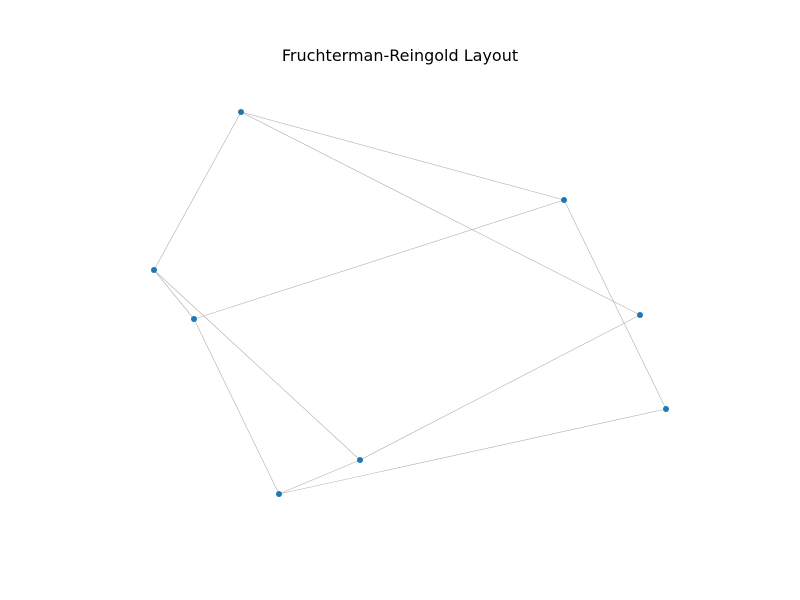 This screenshot has width=800, height=600. Describe the element at coordinates (666, 409) in the screenshot. I see `graph-node-n6` at that location.